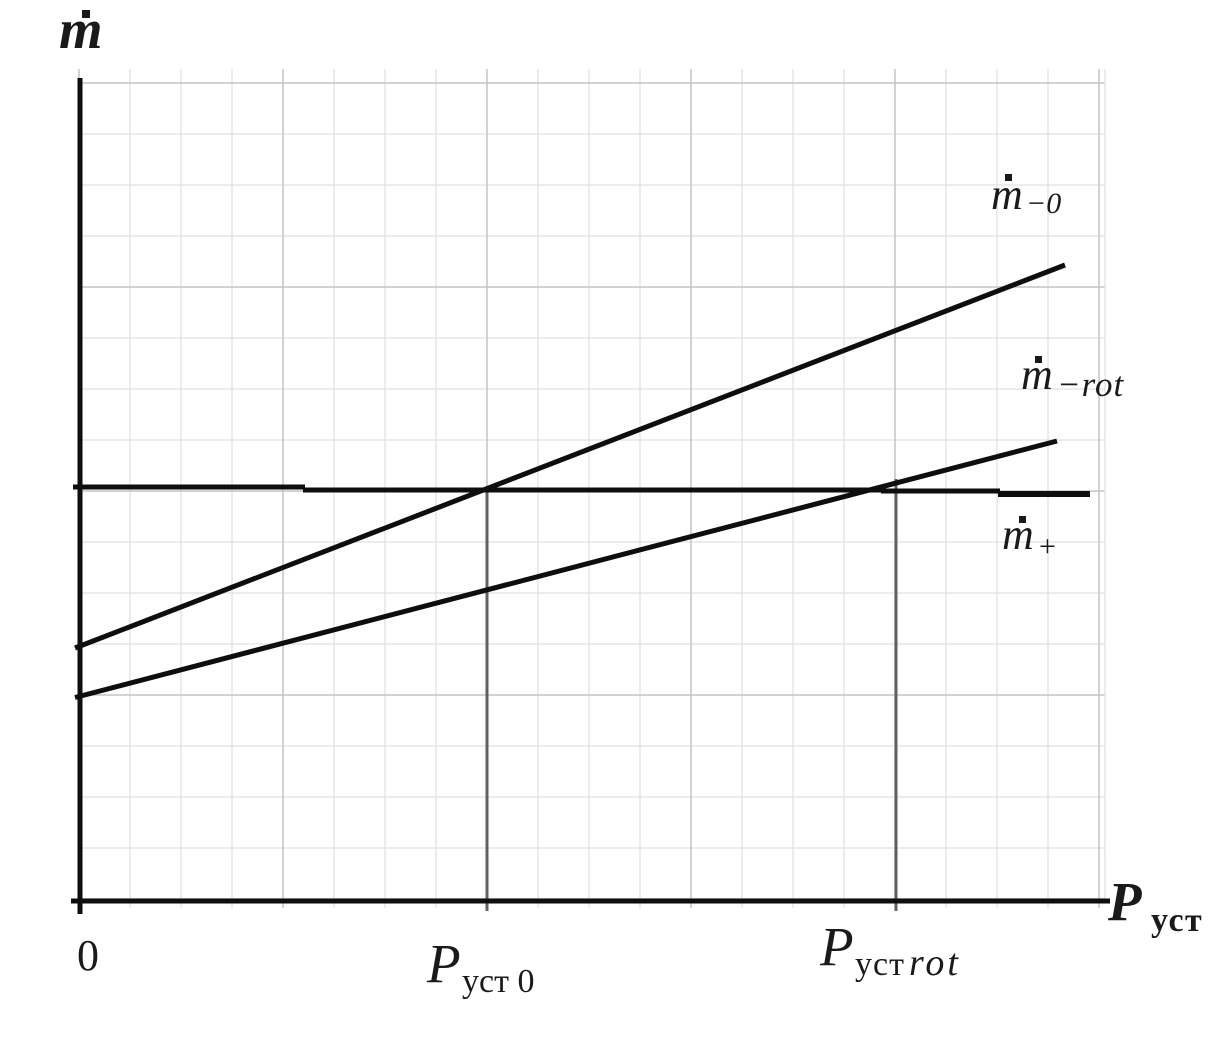  What do you see at coordinates (1043, 203) in the screenshot?
I see `svg-text: −0` at bounding box center [1043, 203].